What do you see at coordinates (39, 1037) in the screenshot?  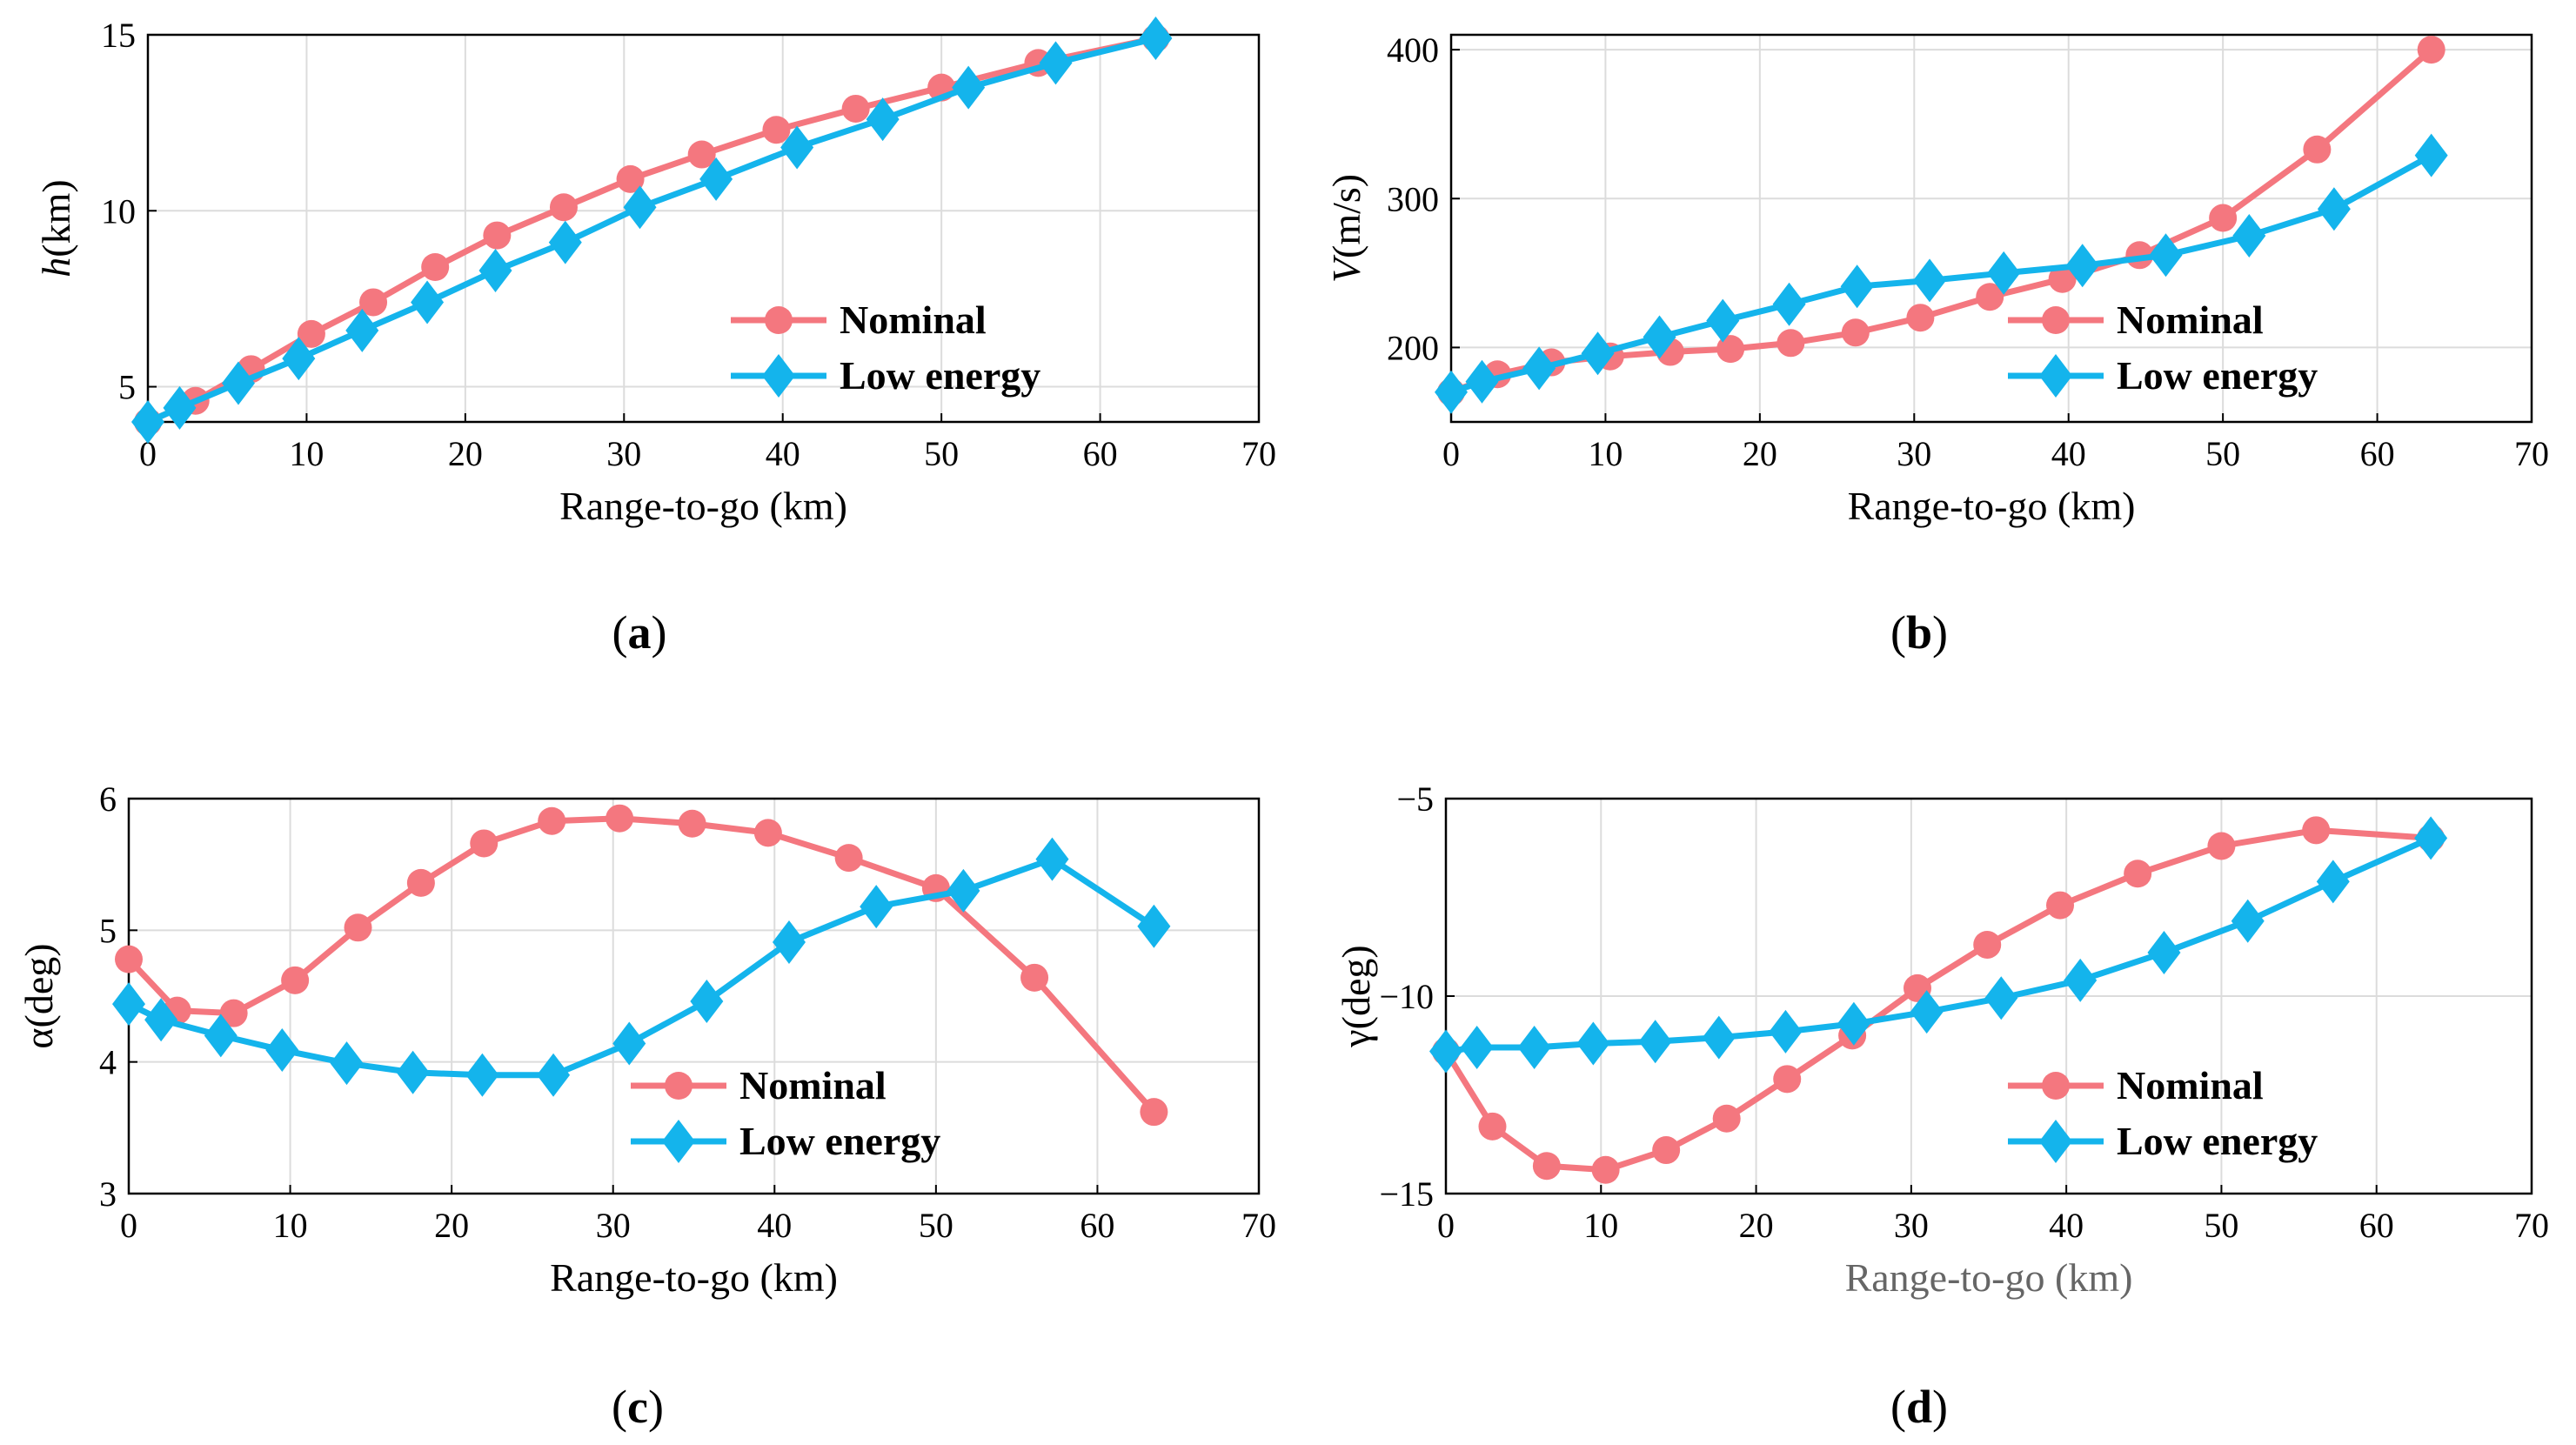 I see `y-axis-variable: α` at bounding box center [39, 1037].